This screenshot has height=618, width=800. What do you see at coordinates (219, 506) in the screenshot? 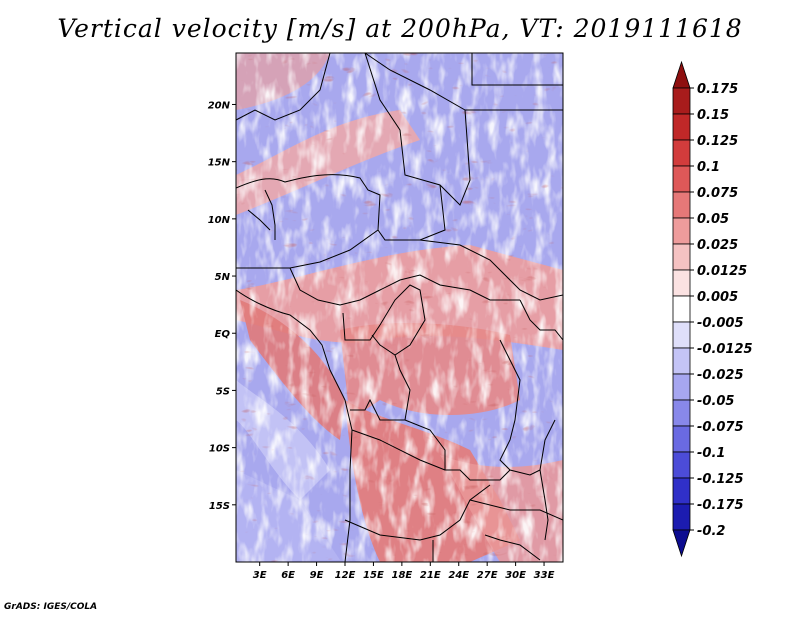
I see `lat-tick-label: 15S` at bounding box center [219, 506].